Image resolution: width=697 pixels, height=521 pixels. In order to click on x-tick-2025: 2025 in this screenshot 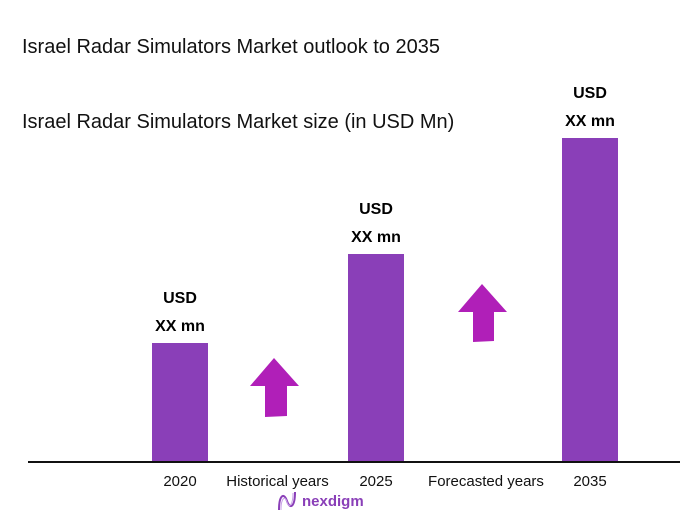, I will do `click(376, 481)`.